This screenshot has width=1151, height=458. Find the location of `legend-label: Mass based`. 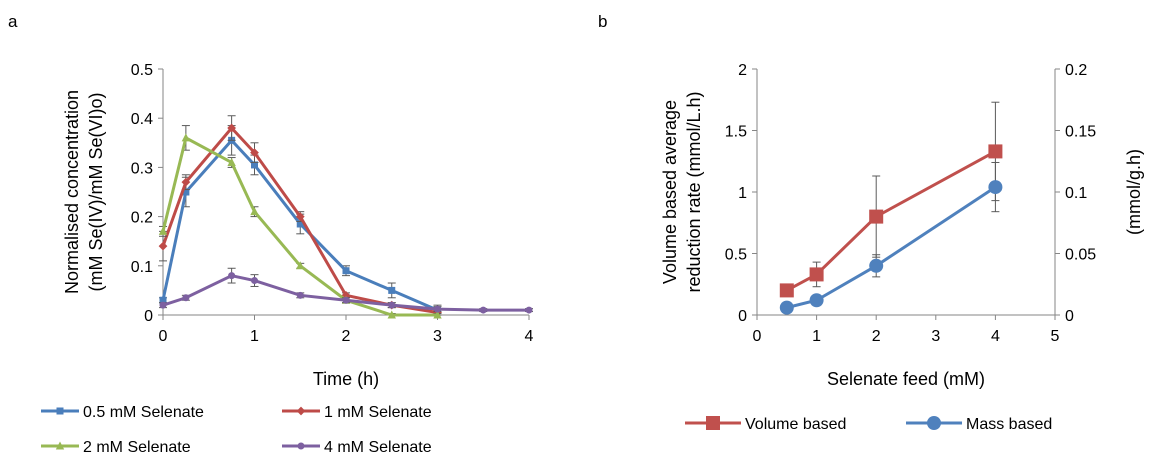

legend-label: Mass based is located at coordinates (1009, 424).